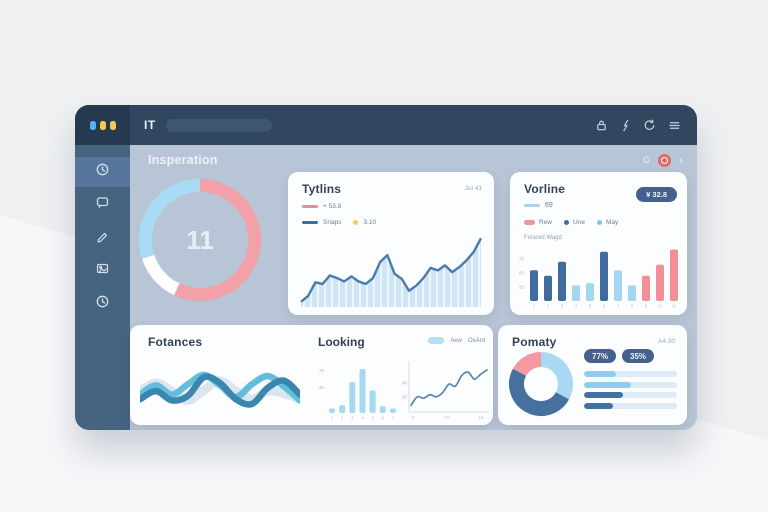  What do you see at coordinates (546, 222) in the screenshot?
I see `legend-label: Rew` at bounding box center [546, 222].